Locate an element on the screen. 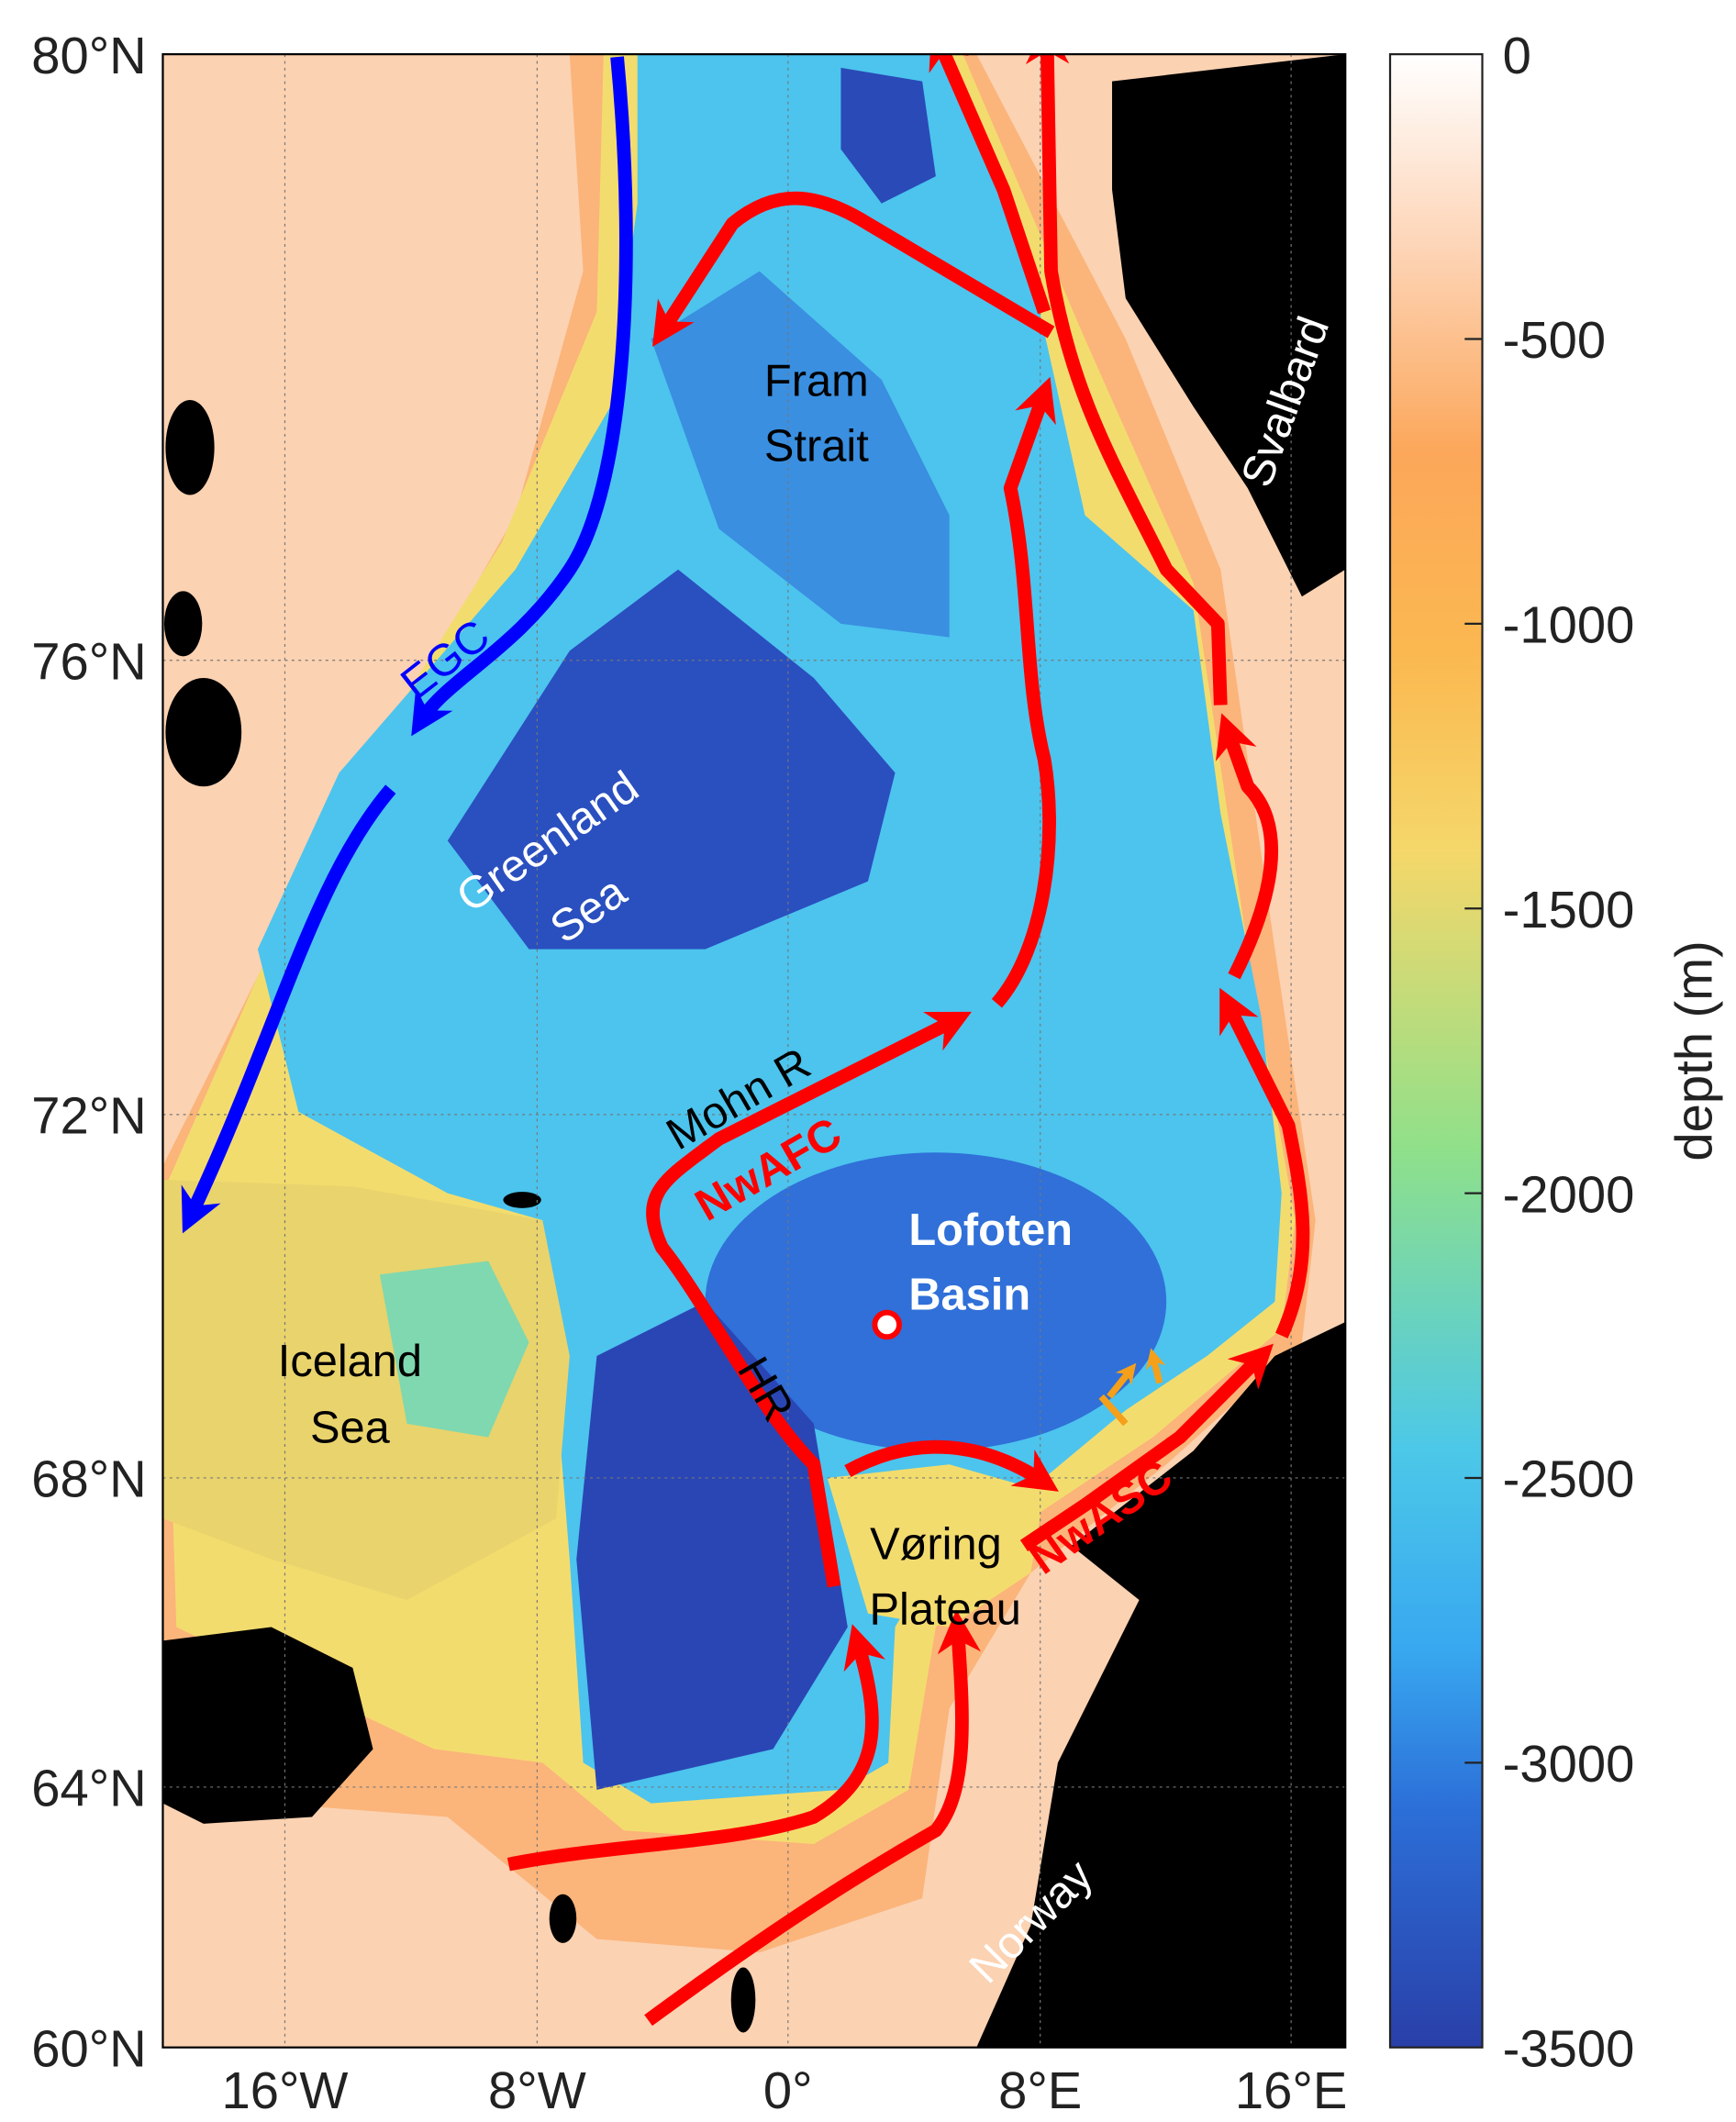  label-lofoten-basin: Lofoten is located at coordinates (991, 1230).